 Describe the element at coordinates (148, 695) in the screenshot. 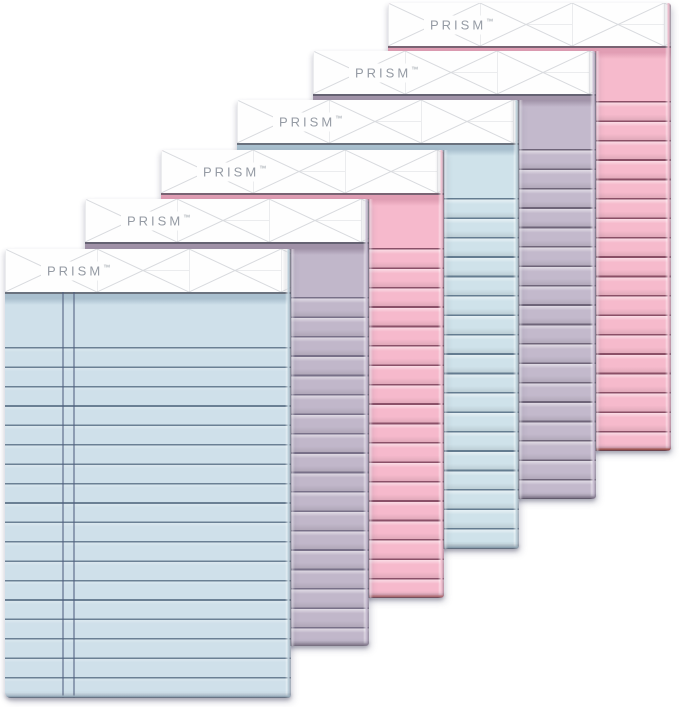

I see `sheet-stack-bottom-edge` at that location.